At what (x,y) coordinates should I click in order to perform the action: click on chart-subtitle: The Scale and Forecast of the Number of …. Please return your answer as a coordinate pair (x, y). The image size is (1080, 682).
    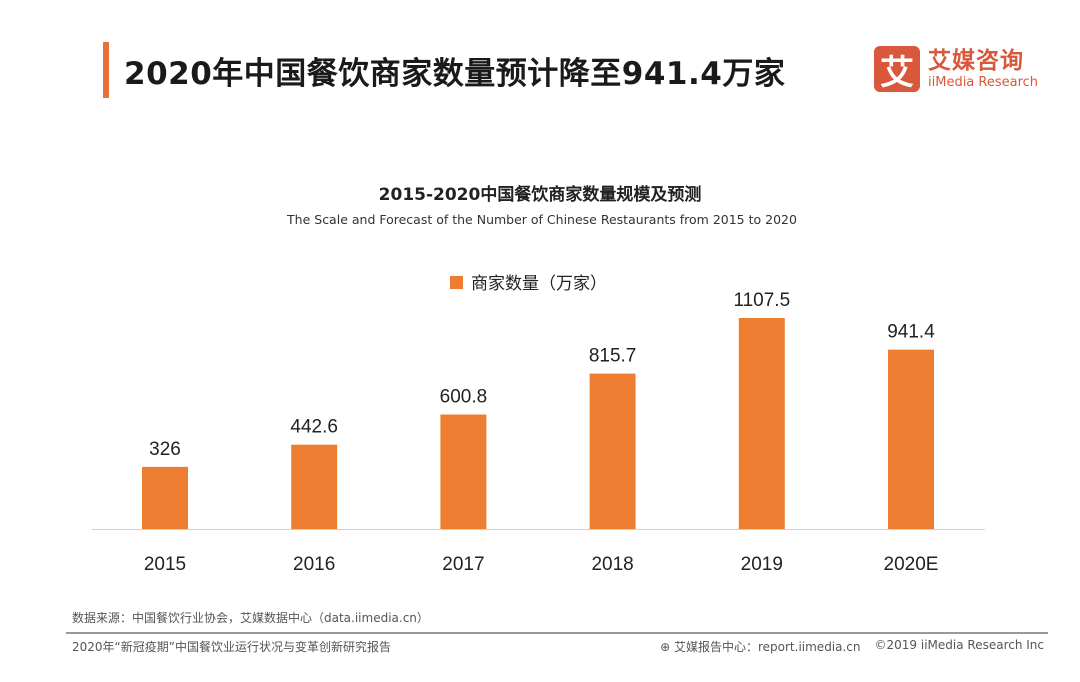
    Looking at the image, I should click on (542, 219).